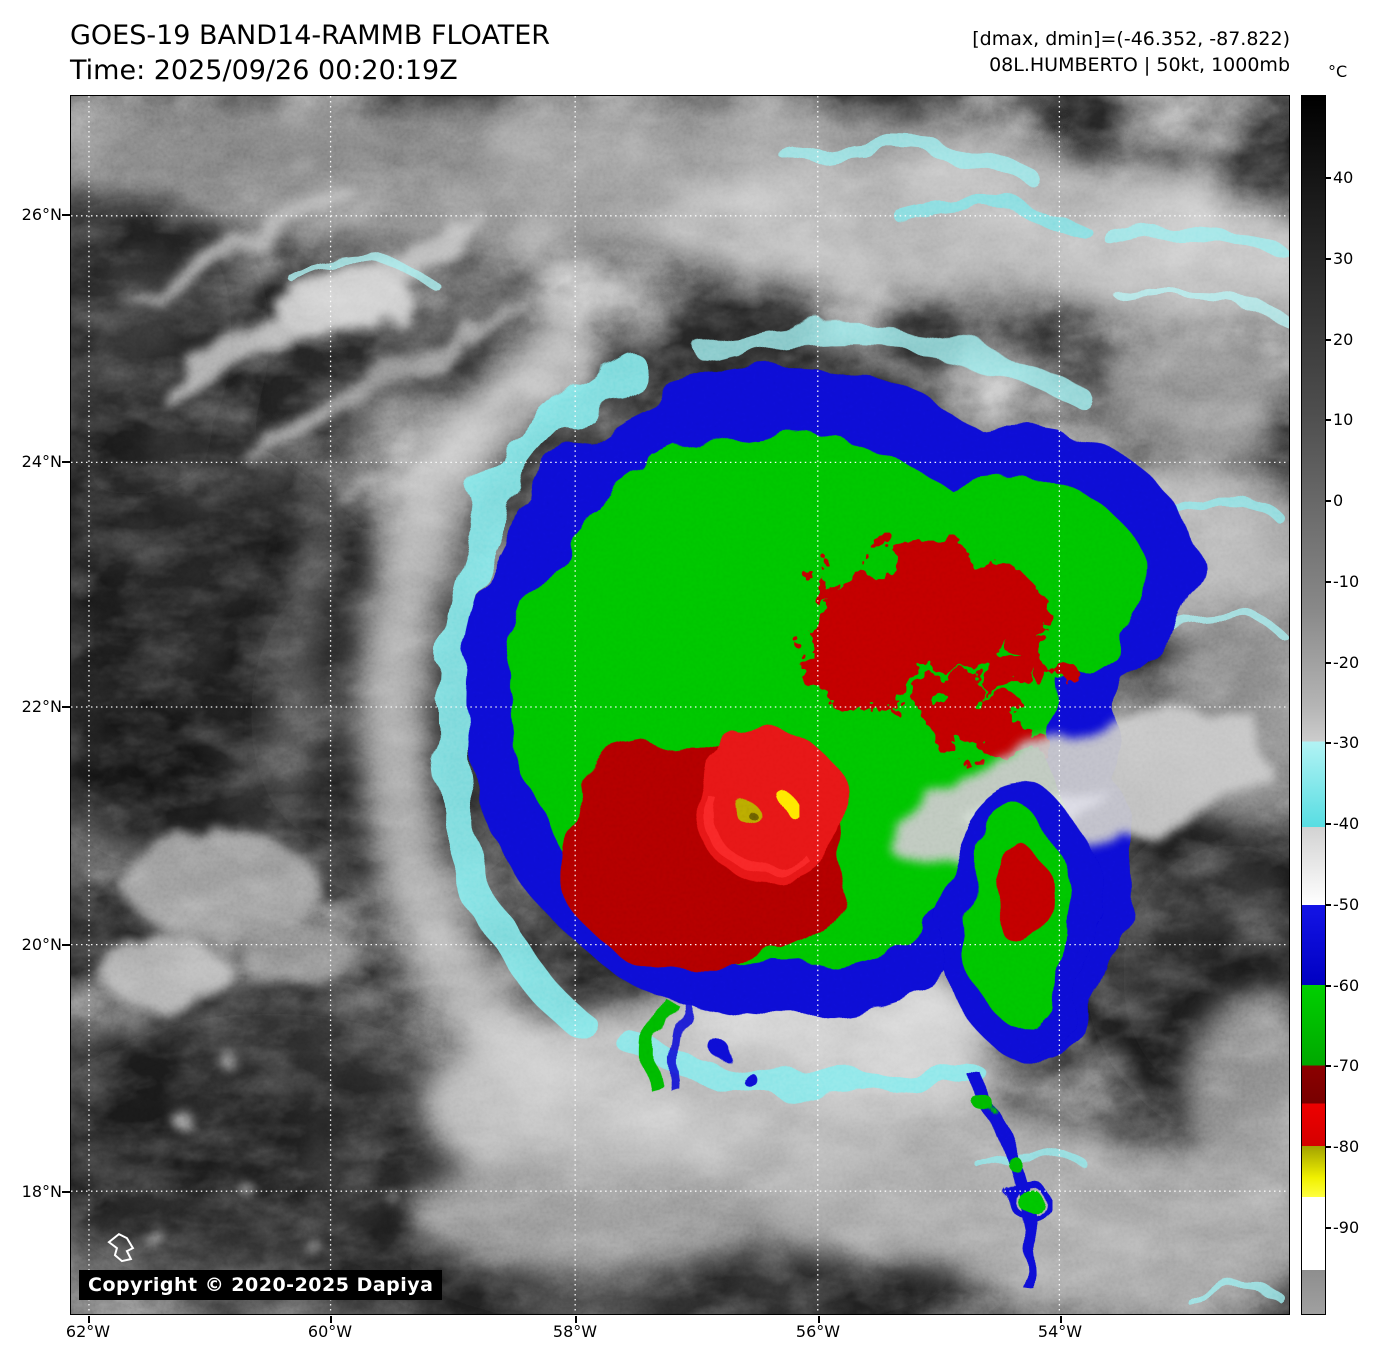 The width and height of the screenshot is (1390, 1359). What do you see at coordinates (1346, 742) in the screenshot?
I see `cbar-label-m30: -30` at bounding box center [1346, 742].